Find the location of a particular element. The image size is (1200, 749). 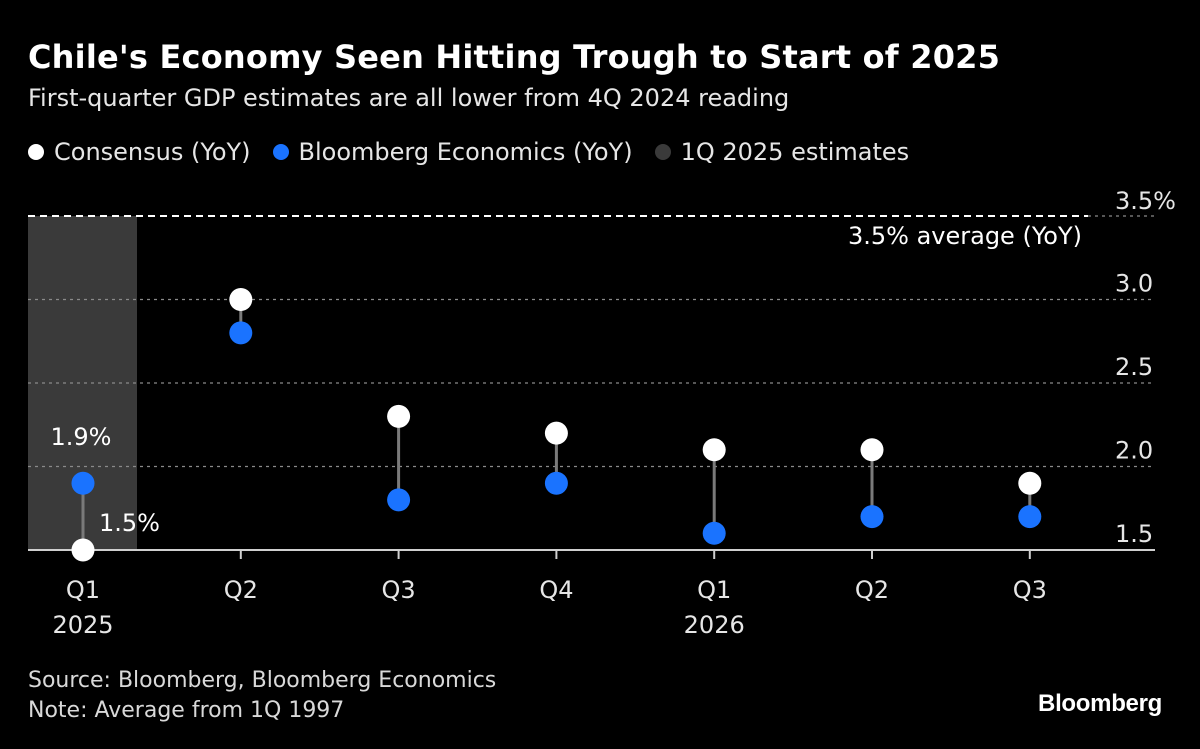

y-tick-label: 3.0 is located at coordinates (1134, 284).